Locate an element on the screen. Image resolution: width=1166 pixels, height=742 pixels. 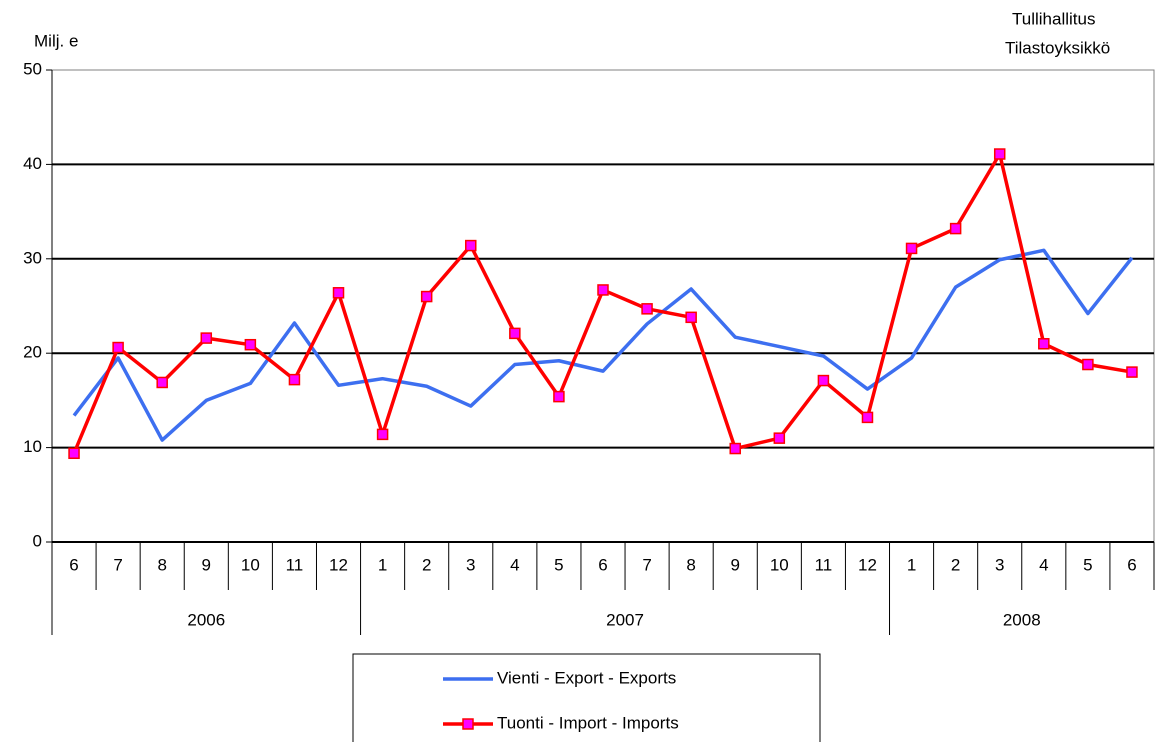
y-tick-label: 50 is located at coordinates (32, 68).